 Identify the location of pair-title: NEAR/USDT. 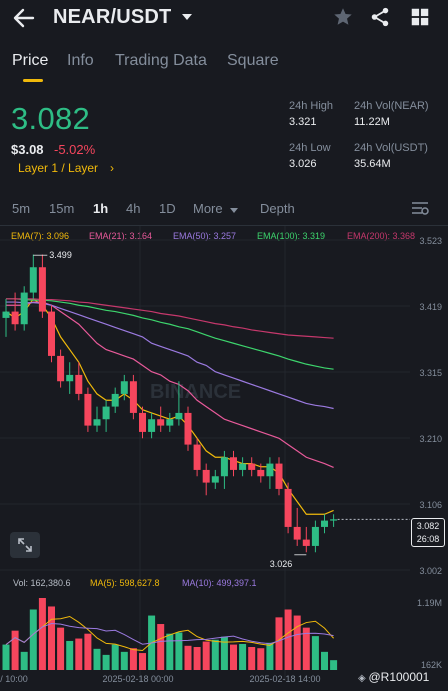
(112, 17).